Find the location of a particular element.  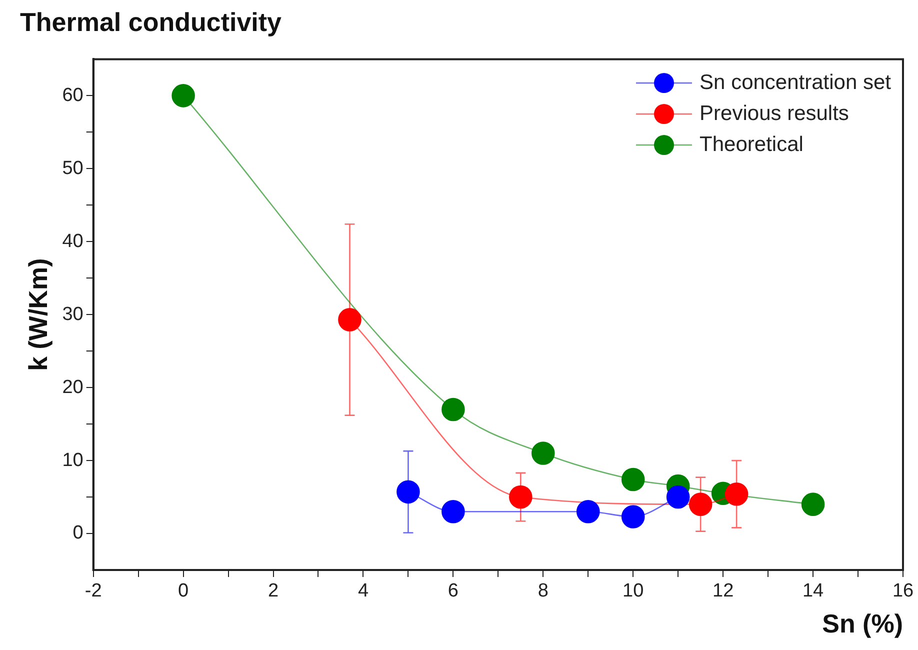

x-tick-label: 16 is located at coordinates (903, 591).